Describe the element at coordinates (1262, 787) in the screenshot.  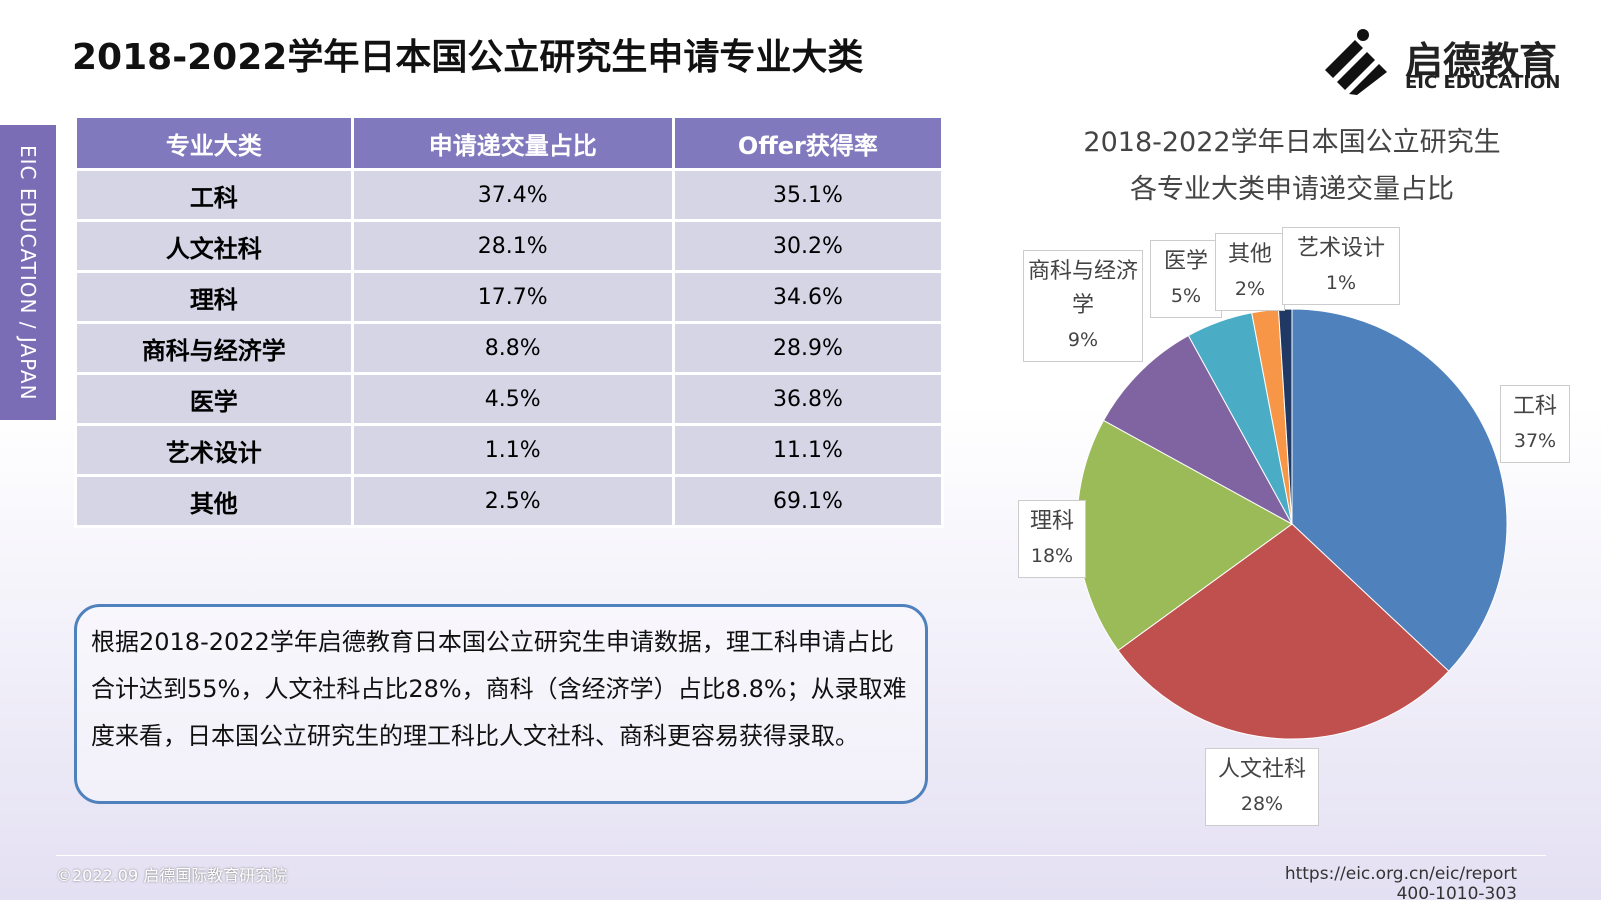
I see `slice-label: 人文社科 28%` at that location.